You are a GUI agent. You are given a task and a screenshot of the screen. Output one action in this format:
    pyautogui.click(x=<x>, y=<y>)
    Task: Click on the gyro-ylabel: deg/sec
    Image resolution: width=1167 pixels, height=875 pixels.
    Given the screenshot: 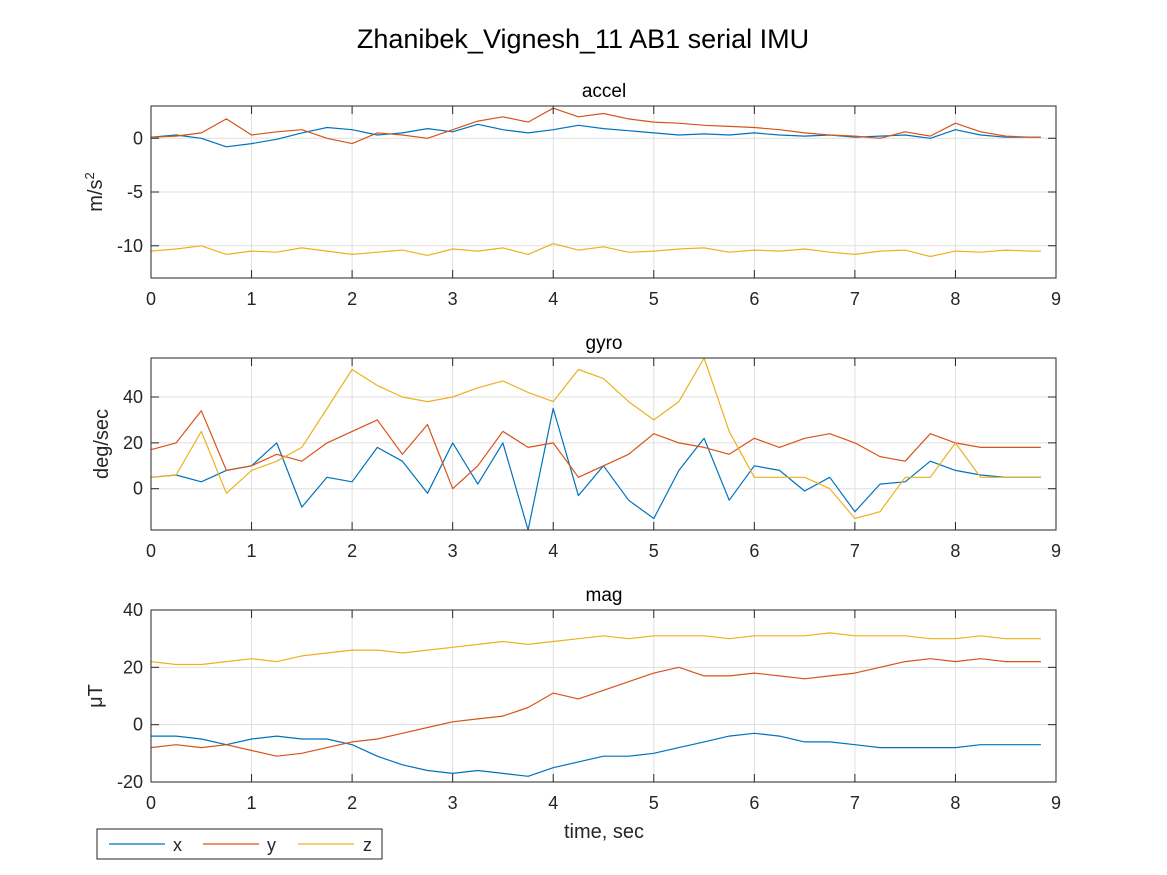 What is the action you would take?
    pyautogui.click(x=102, y=444)
    